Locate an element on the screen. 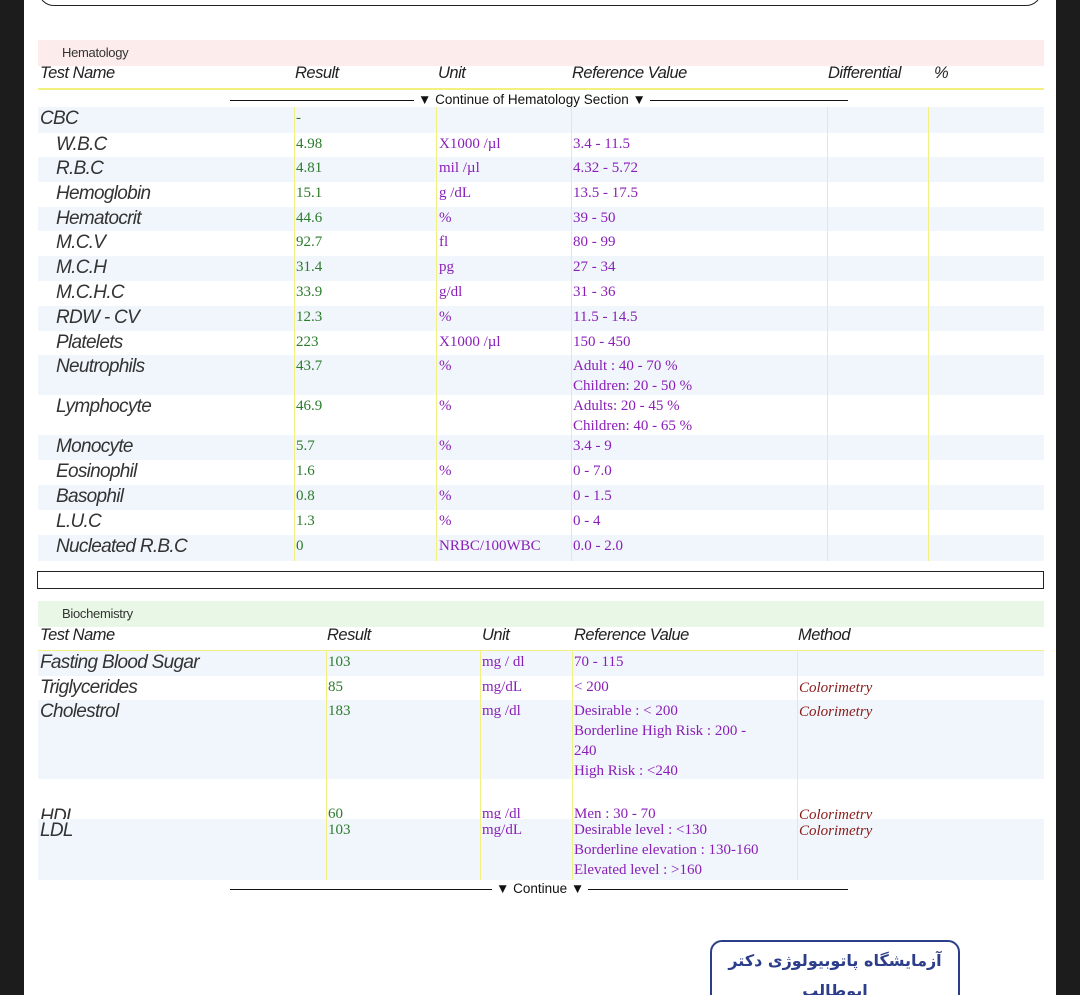 This screenshot has height=995, width=1080. result-value: 4.98 is located at coordinates (309, 144).